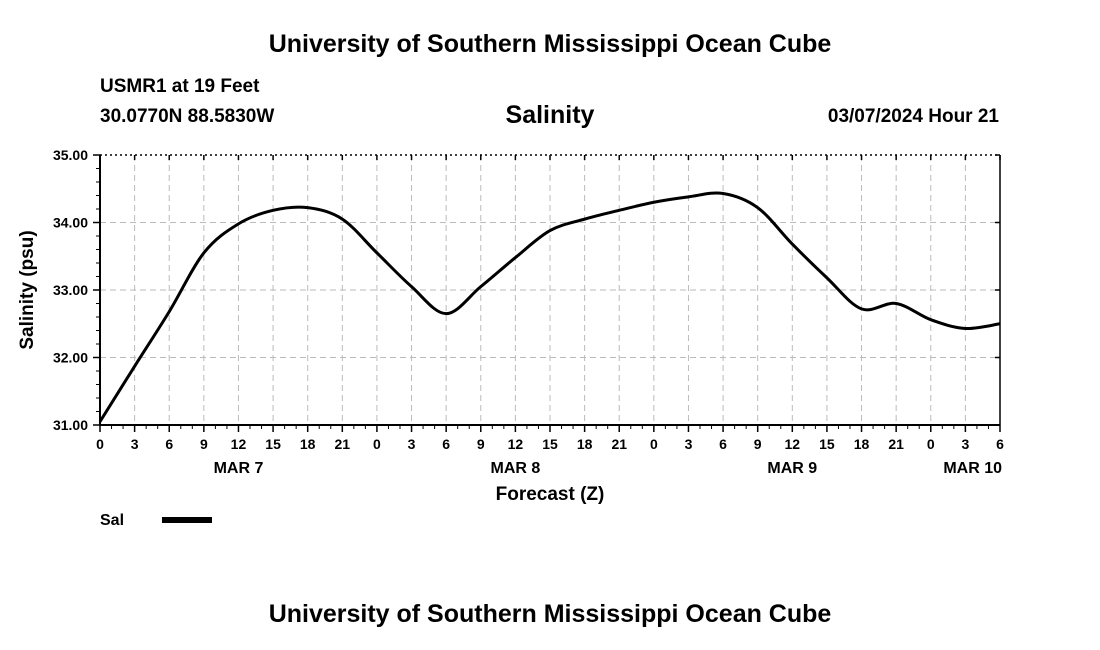 This screenshot has height=650, width=1100. Describe the element at coordinates (792, 468) in the screenshot. I see `date-label: MAR 9` at that location.